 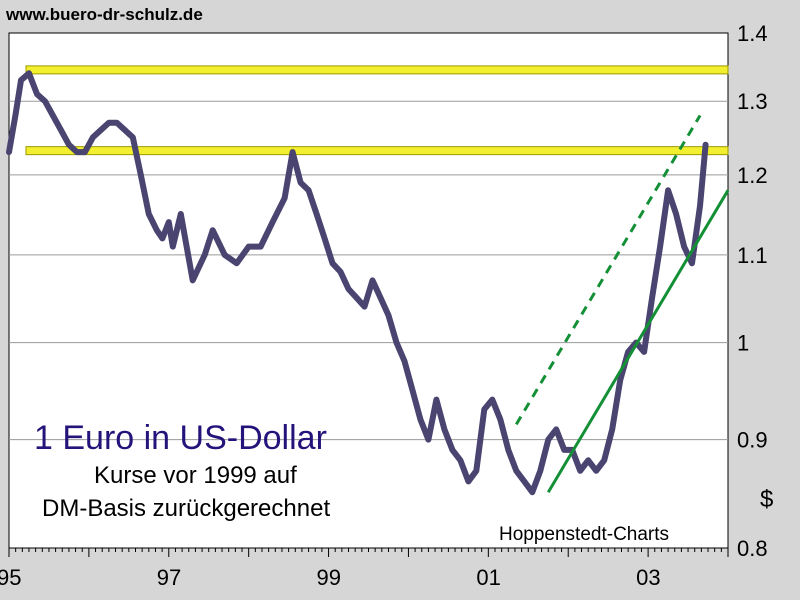 What do you see at coordinates (752, 175) in the screenshot?
I see `y-tick-label: 1.2` at bounding box center [752, 175].